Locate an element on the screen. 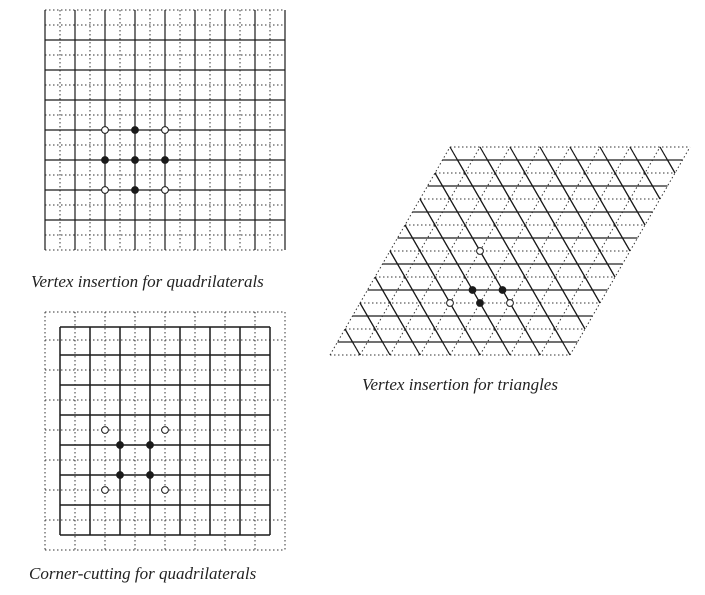  quad-corner-cutting-diagram is located at coordinates (165, 431).